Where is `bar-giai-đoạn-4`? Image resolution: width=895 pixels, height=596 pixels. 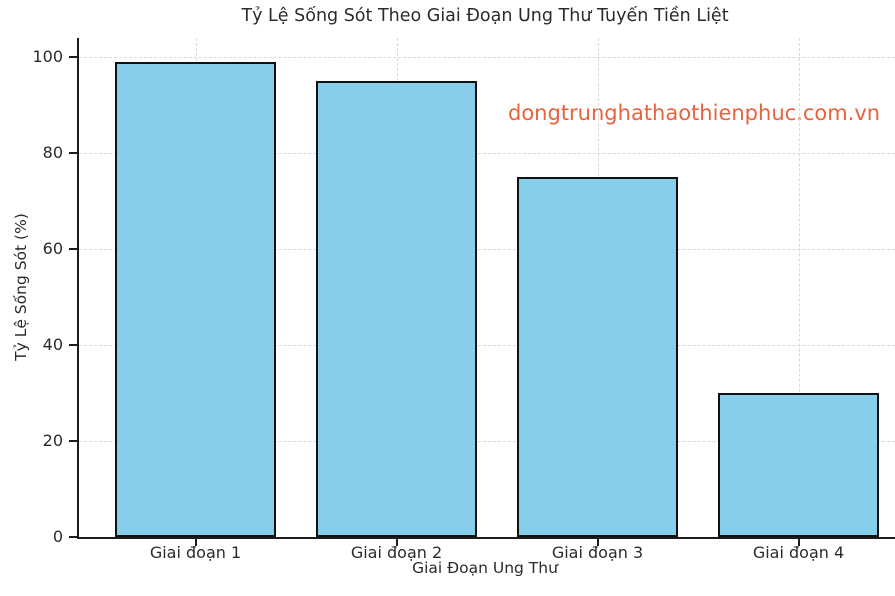
bar-giai-đoạn-4 is located at coordinates (798, 465).